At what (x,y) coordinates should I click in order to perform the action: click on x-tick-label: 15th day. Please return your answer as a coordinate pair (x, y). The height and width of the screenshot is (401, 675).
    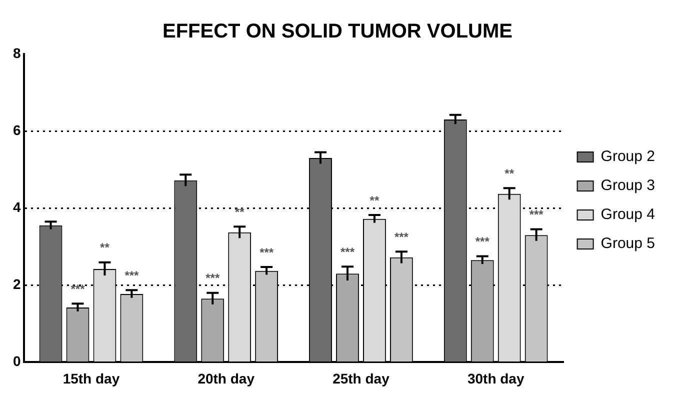
    Looking at the image, I should click on (91, 378).